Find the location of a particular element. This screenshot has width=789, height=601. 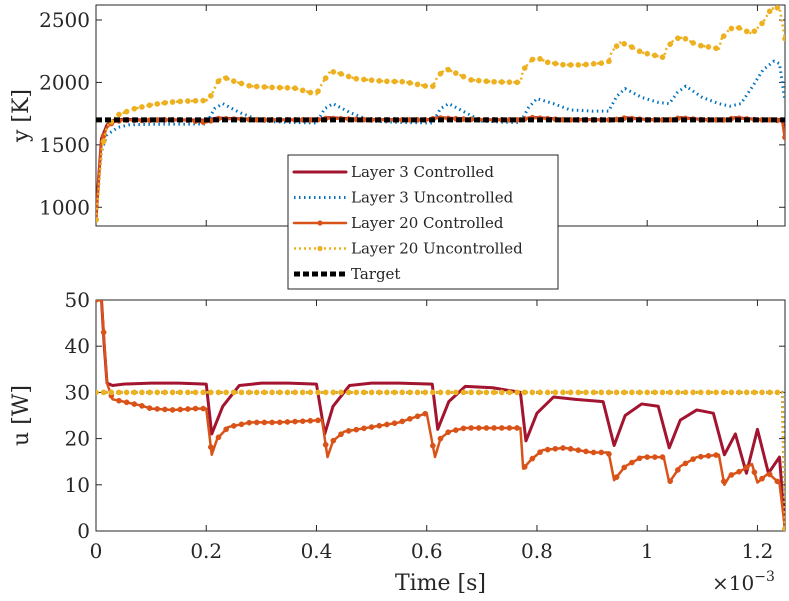

top-y-tick-label: 2000 is located at coordinates (64, 82).